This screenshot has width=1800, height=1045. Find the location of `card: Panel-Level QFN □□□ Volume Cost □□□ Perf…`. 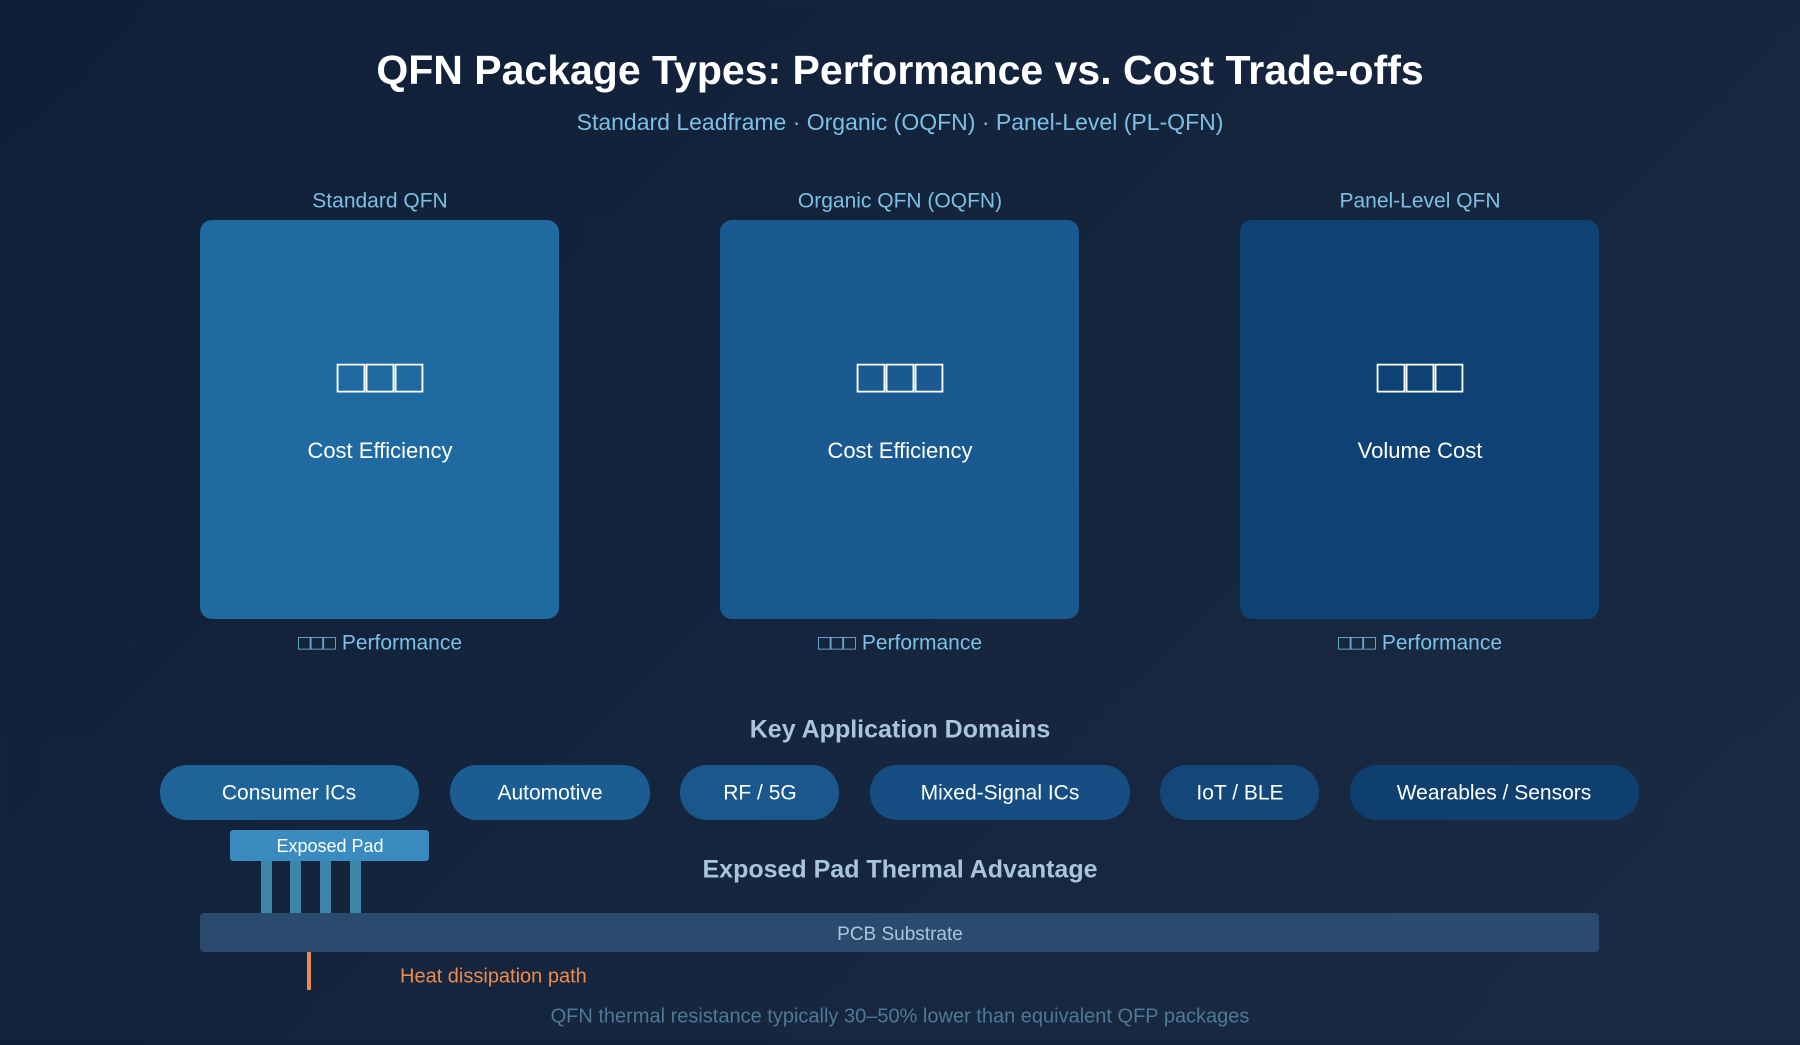

card: Panel-Level QFN □□□ Volume Cost □□□ Perf… is located at coordinates (1419, 422).